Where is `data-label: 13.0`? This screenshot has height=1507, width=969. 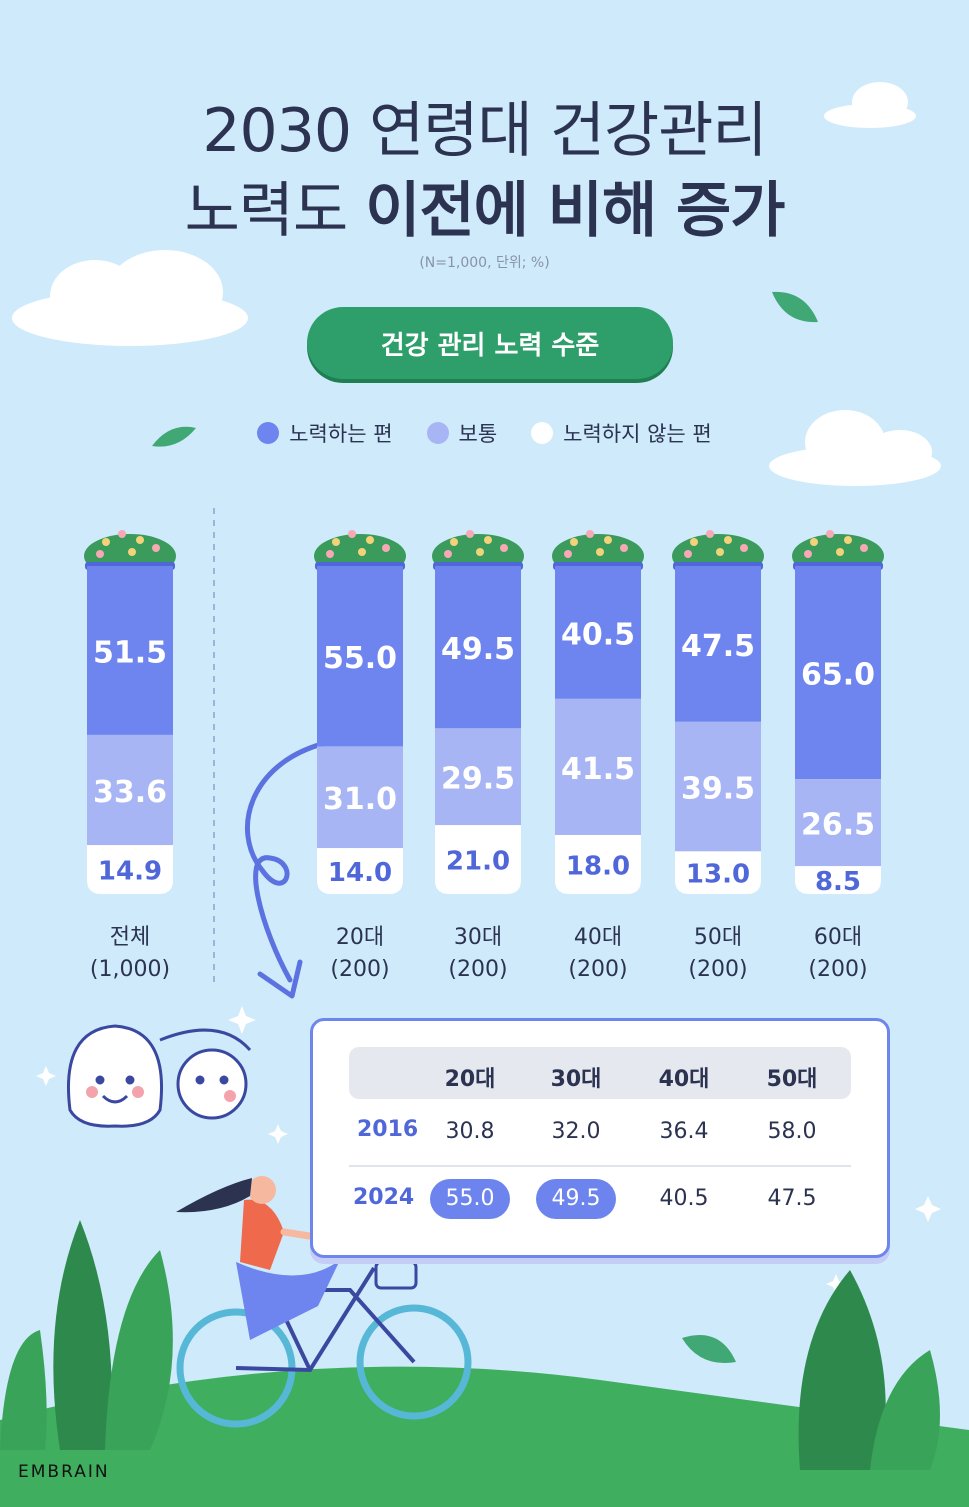 data-label: 13.0 is located at coordinates (718, 875).